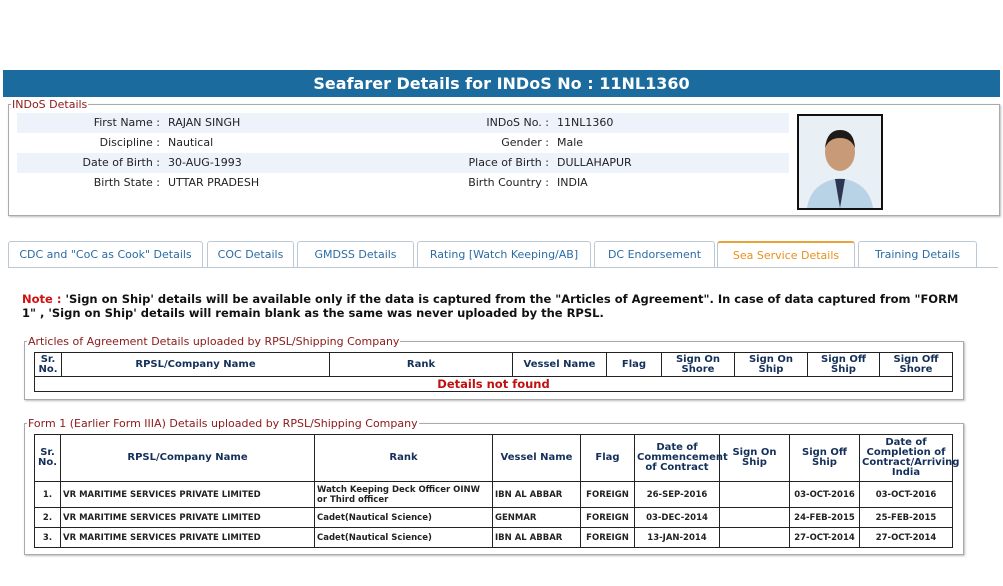 The width and height of the screenshot is (1003, 586). Describe the element at coordinates (917, 254) in the screenshot. I see `tab: Training Details` at that location.